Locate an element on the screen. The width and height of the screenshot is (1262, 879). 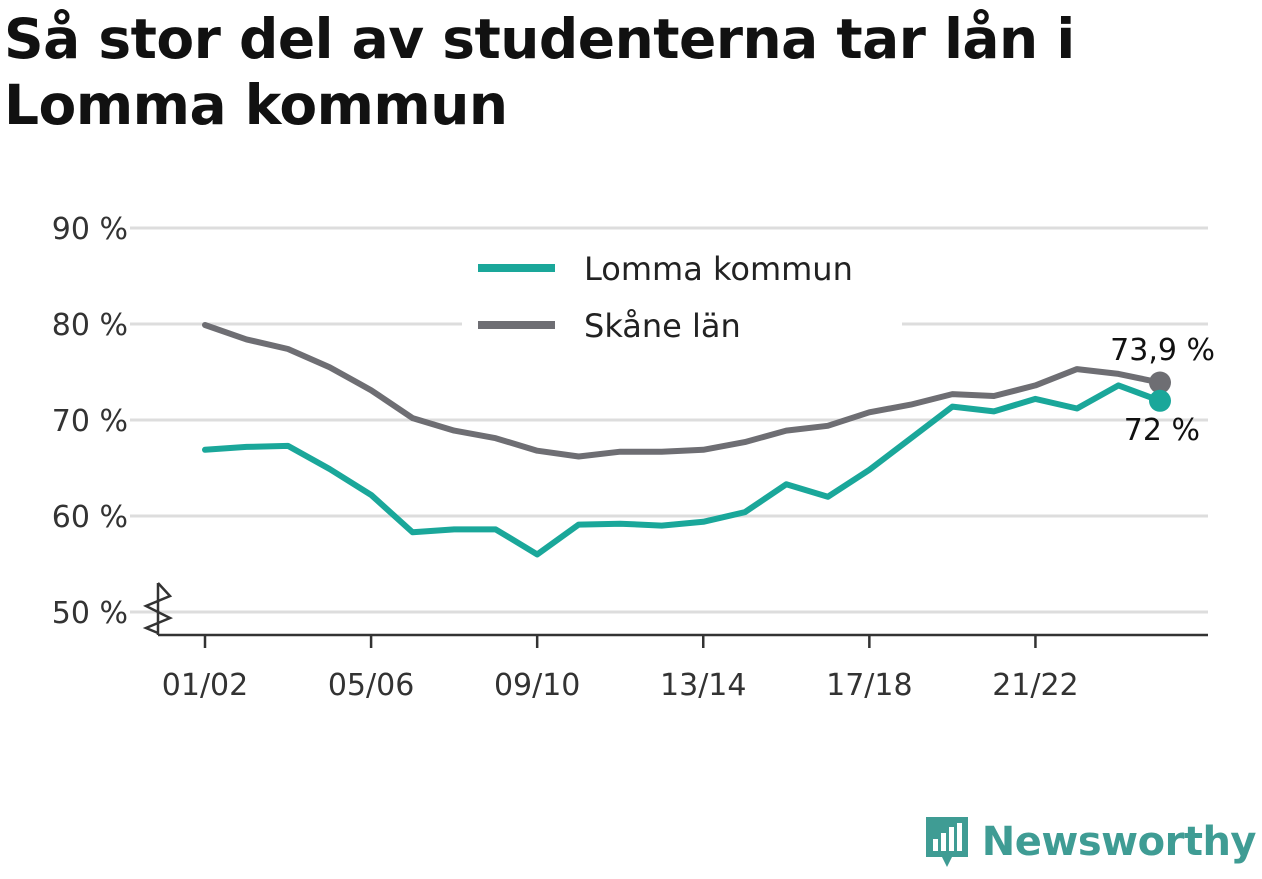
y-tick-label: 60 % is located at coordinates (90, 517).